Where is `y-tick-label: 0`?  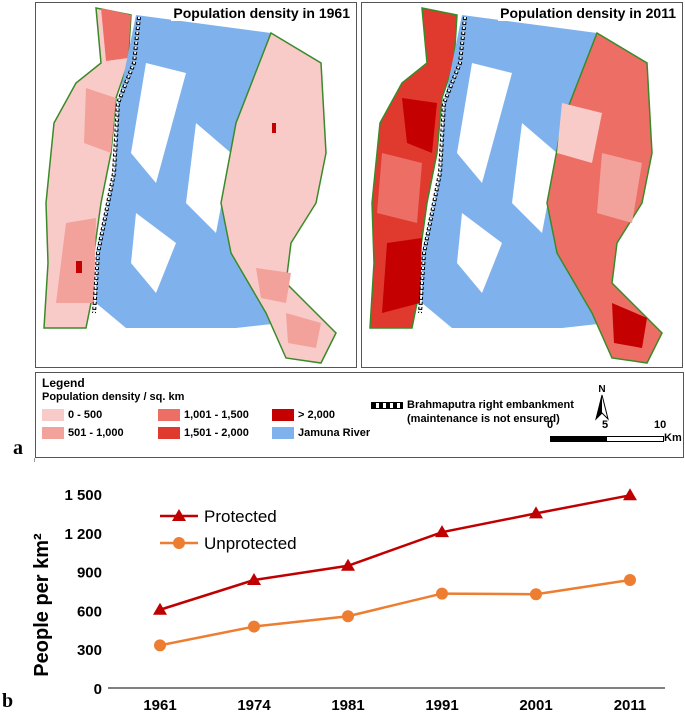
y-tick-label: 0 is located at coordinates (98, 689).